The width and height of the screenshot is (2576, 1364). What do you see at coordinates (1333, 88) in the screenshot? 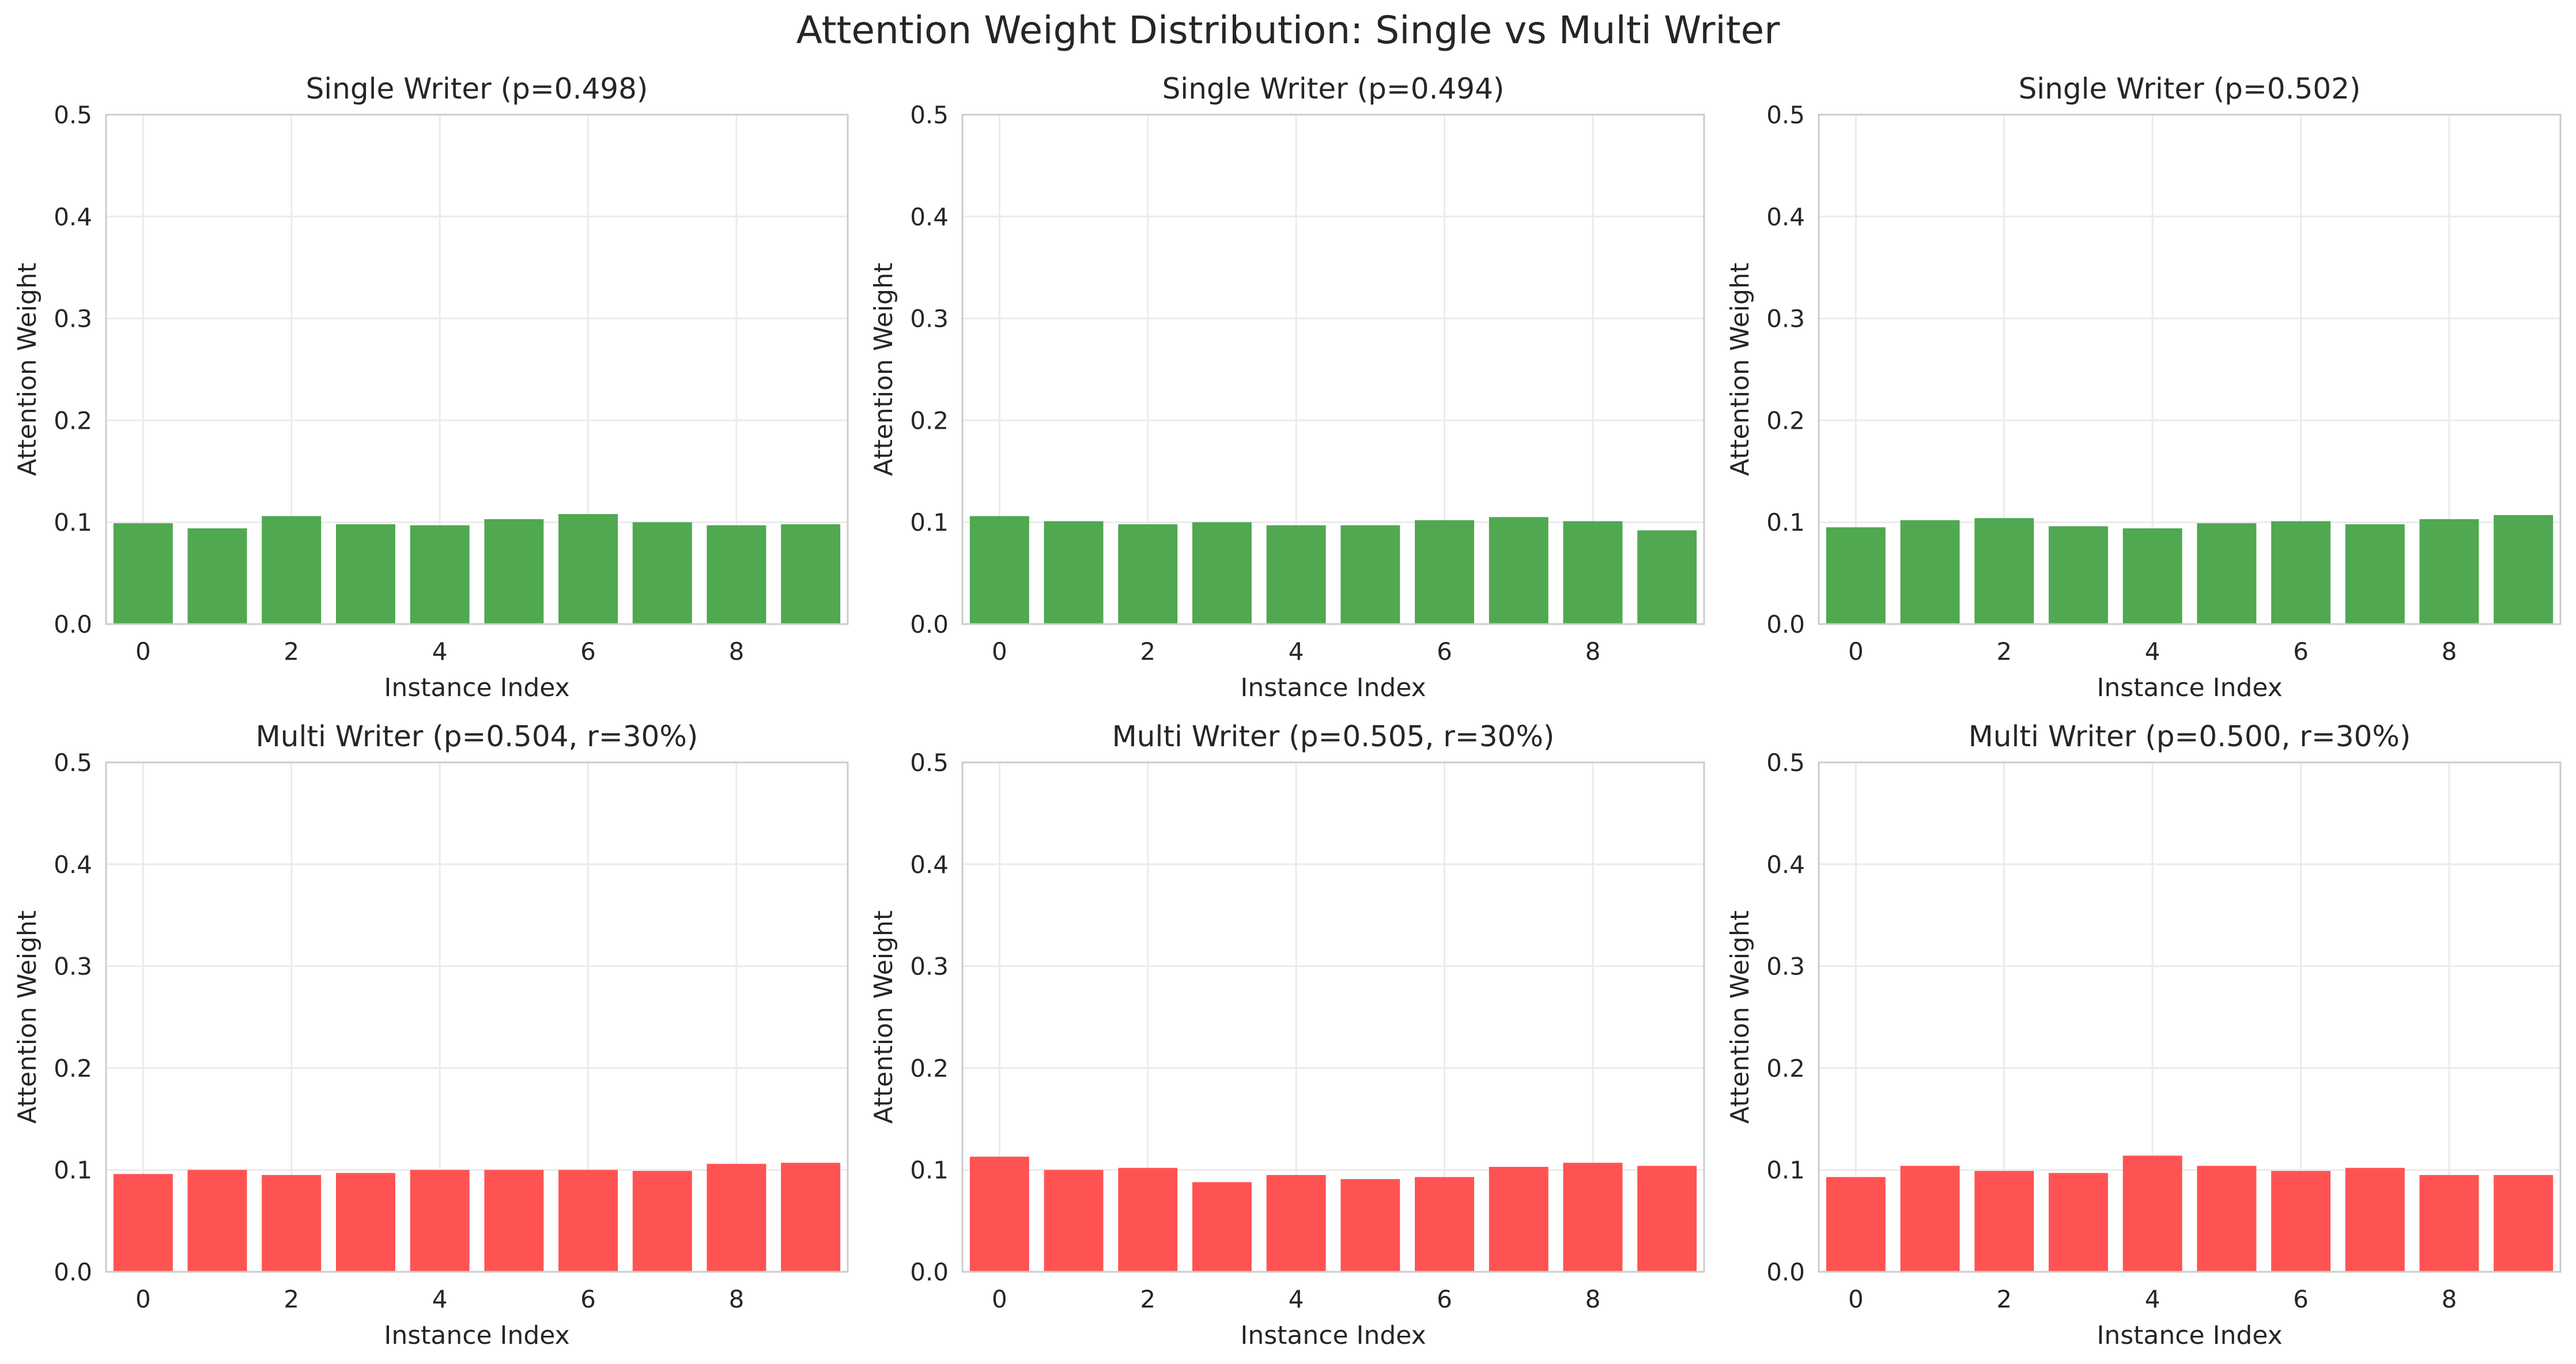
I see `subplot-title: Single Writer (p=0.494)` at bounding box center [1333, 88].